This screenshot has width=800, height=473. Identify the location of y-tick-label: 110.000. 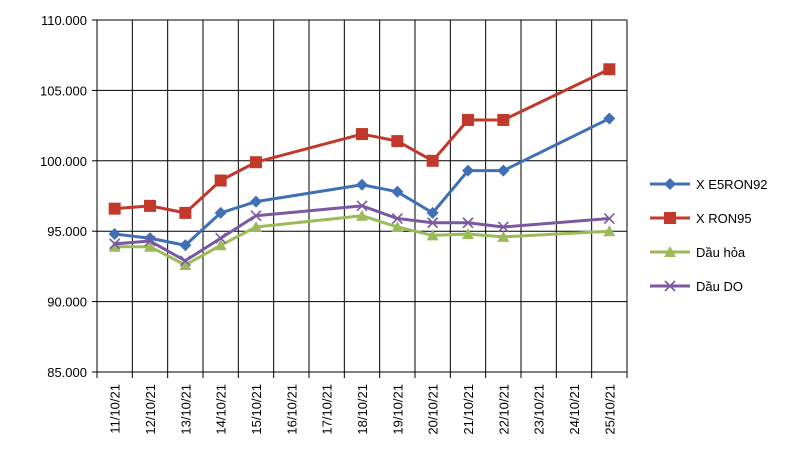
(64, 20).